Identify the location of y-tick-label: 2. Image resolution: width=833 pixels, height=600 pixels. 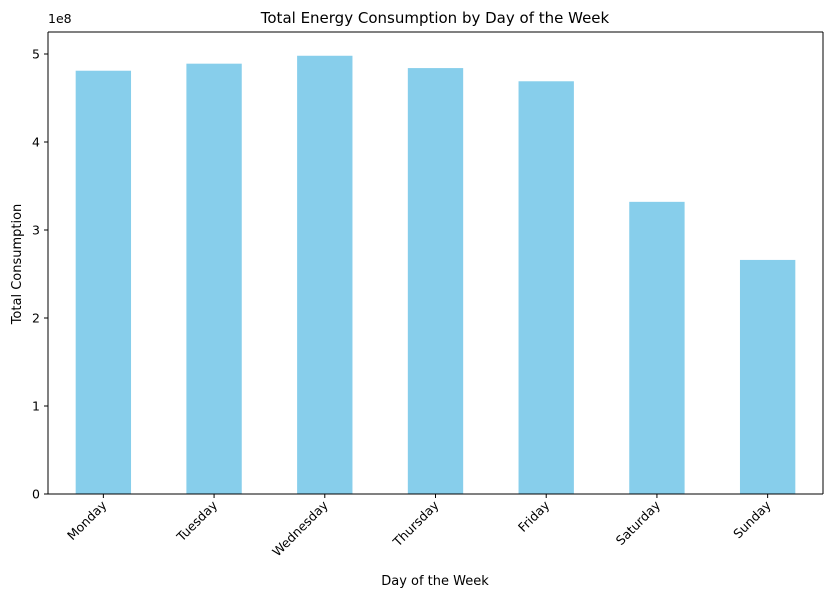
(36, 318).